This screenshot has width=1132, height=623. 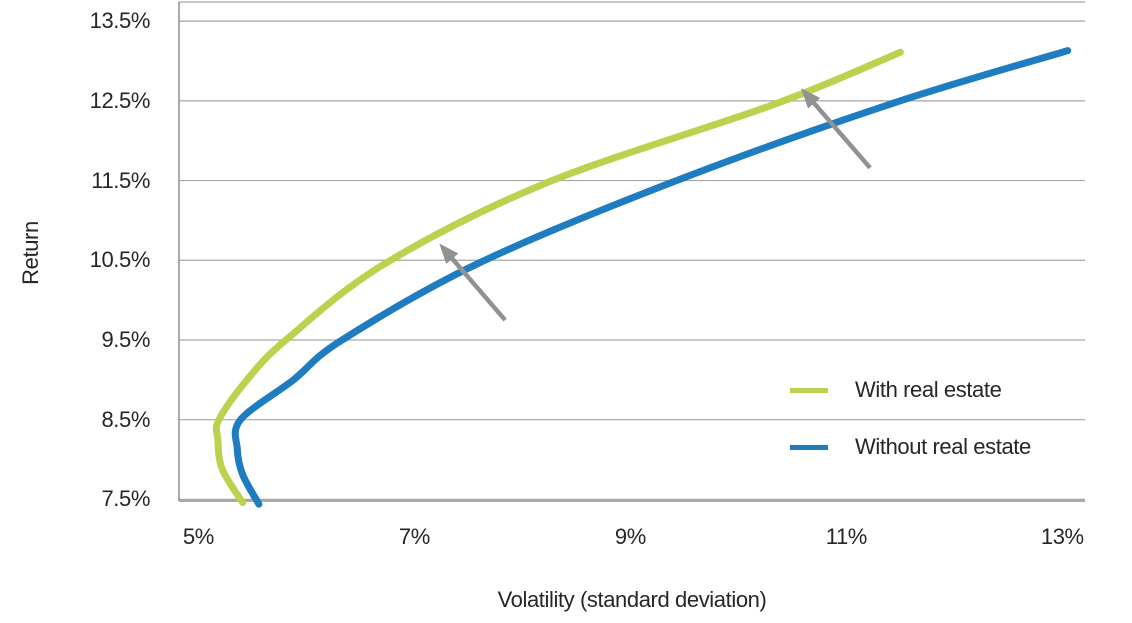 What do you see at coordinates (632, 599) in the screenshot?
I see `x-axis-title: Volatility (standard deviation)` at bounding box center [632, 599].